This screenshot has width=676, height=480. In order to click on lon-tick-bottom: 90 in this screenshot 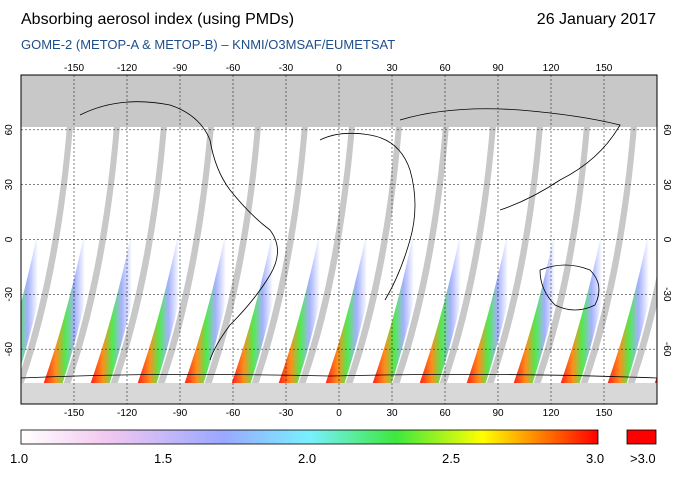, I will do `click(498, 413)`.